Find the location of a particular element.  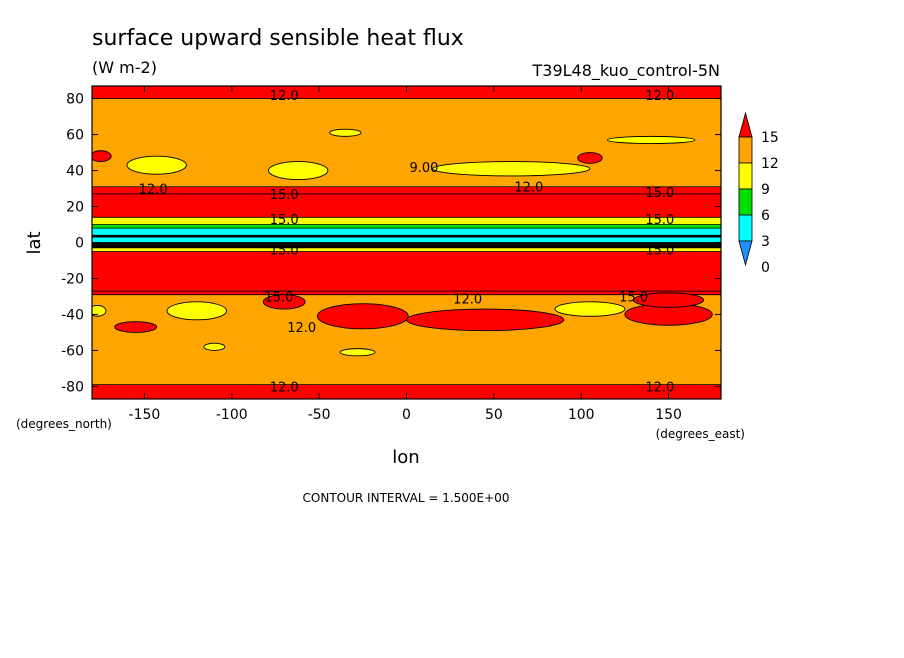

y-tick-label: -40 is located at coordinates (72, 315).